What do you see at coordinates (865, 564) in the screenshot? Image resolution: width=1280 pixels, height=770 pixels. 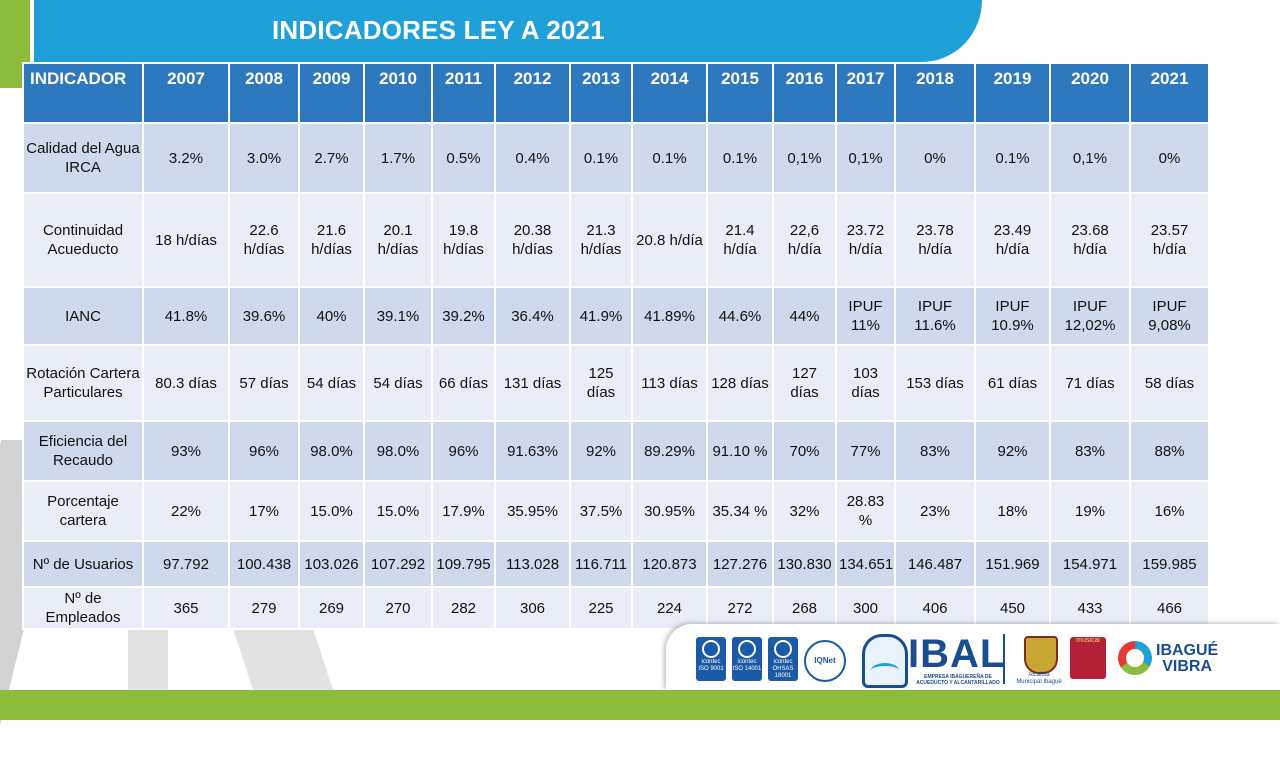 I see `table-cell: 134.651` at bounding box center [865, 564].